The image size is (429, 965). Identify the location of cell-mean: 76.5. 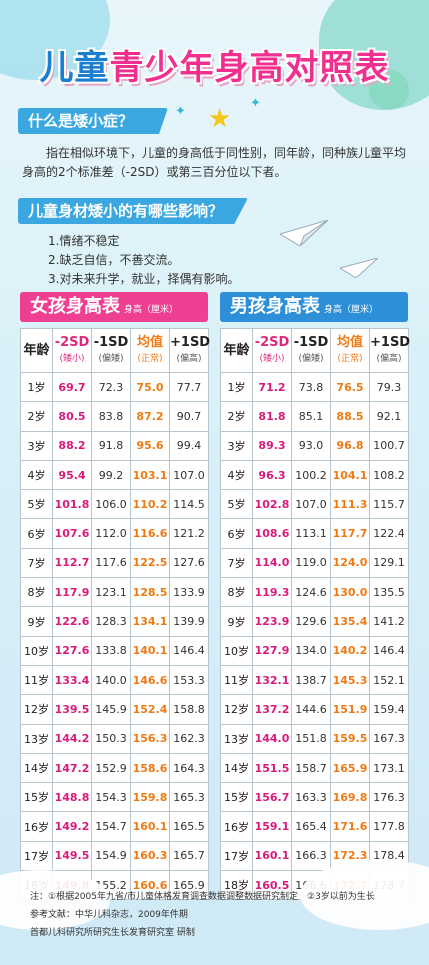
(350, 387).